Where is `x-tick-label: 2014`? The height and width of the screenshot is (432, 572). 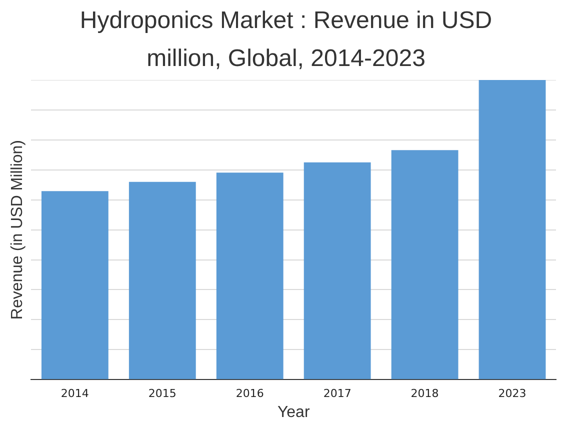 x-tick-label: 2014 is located at coordinates (74, 393).